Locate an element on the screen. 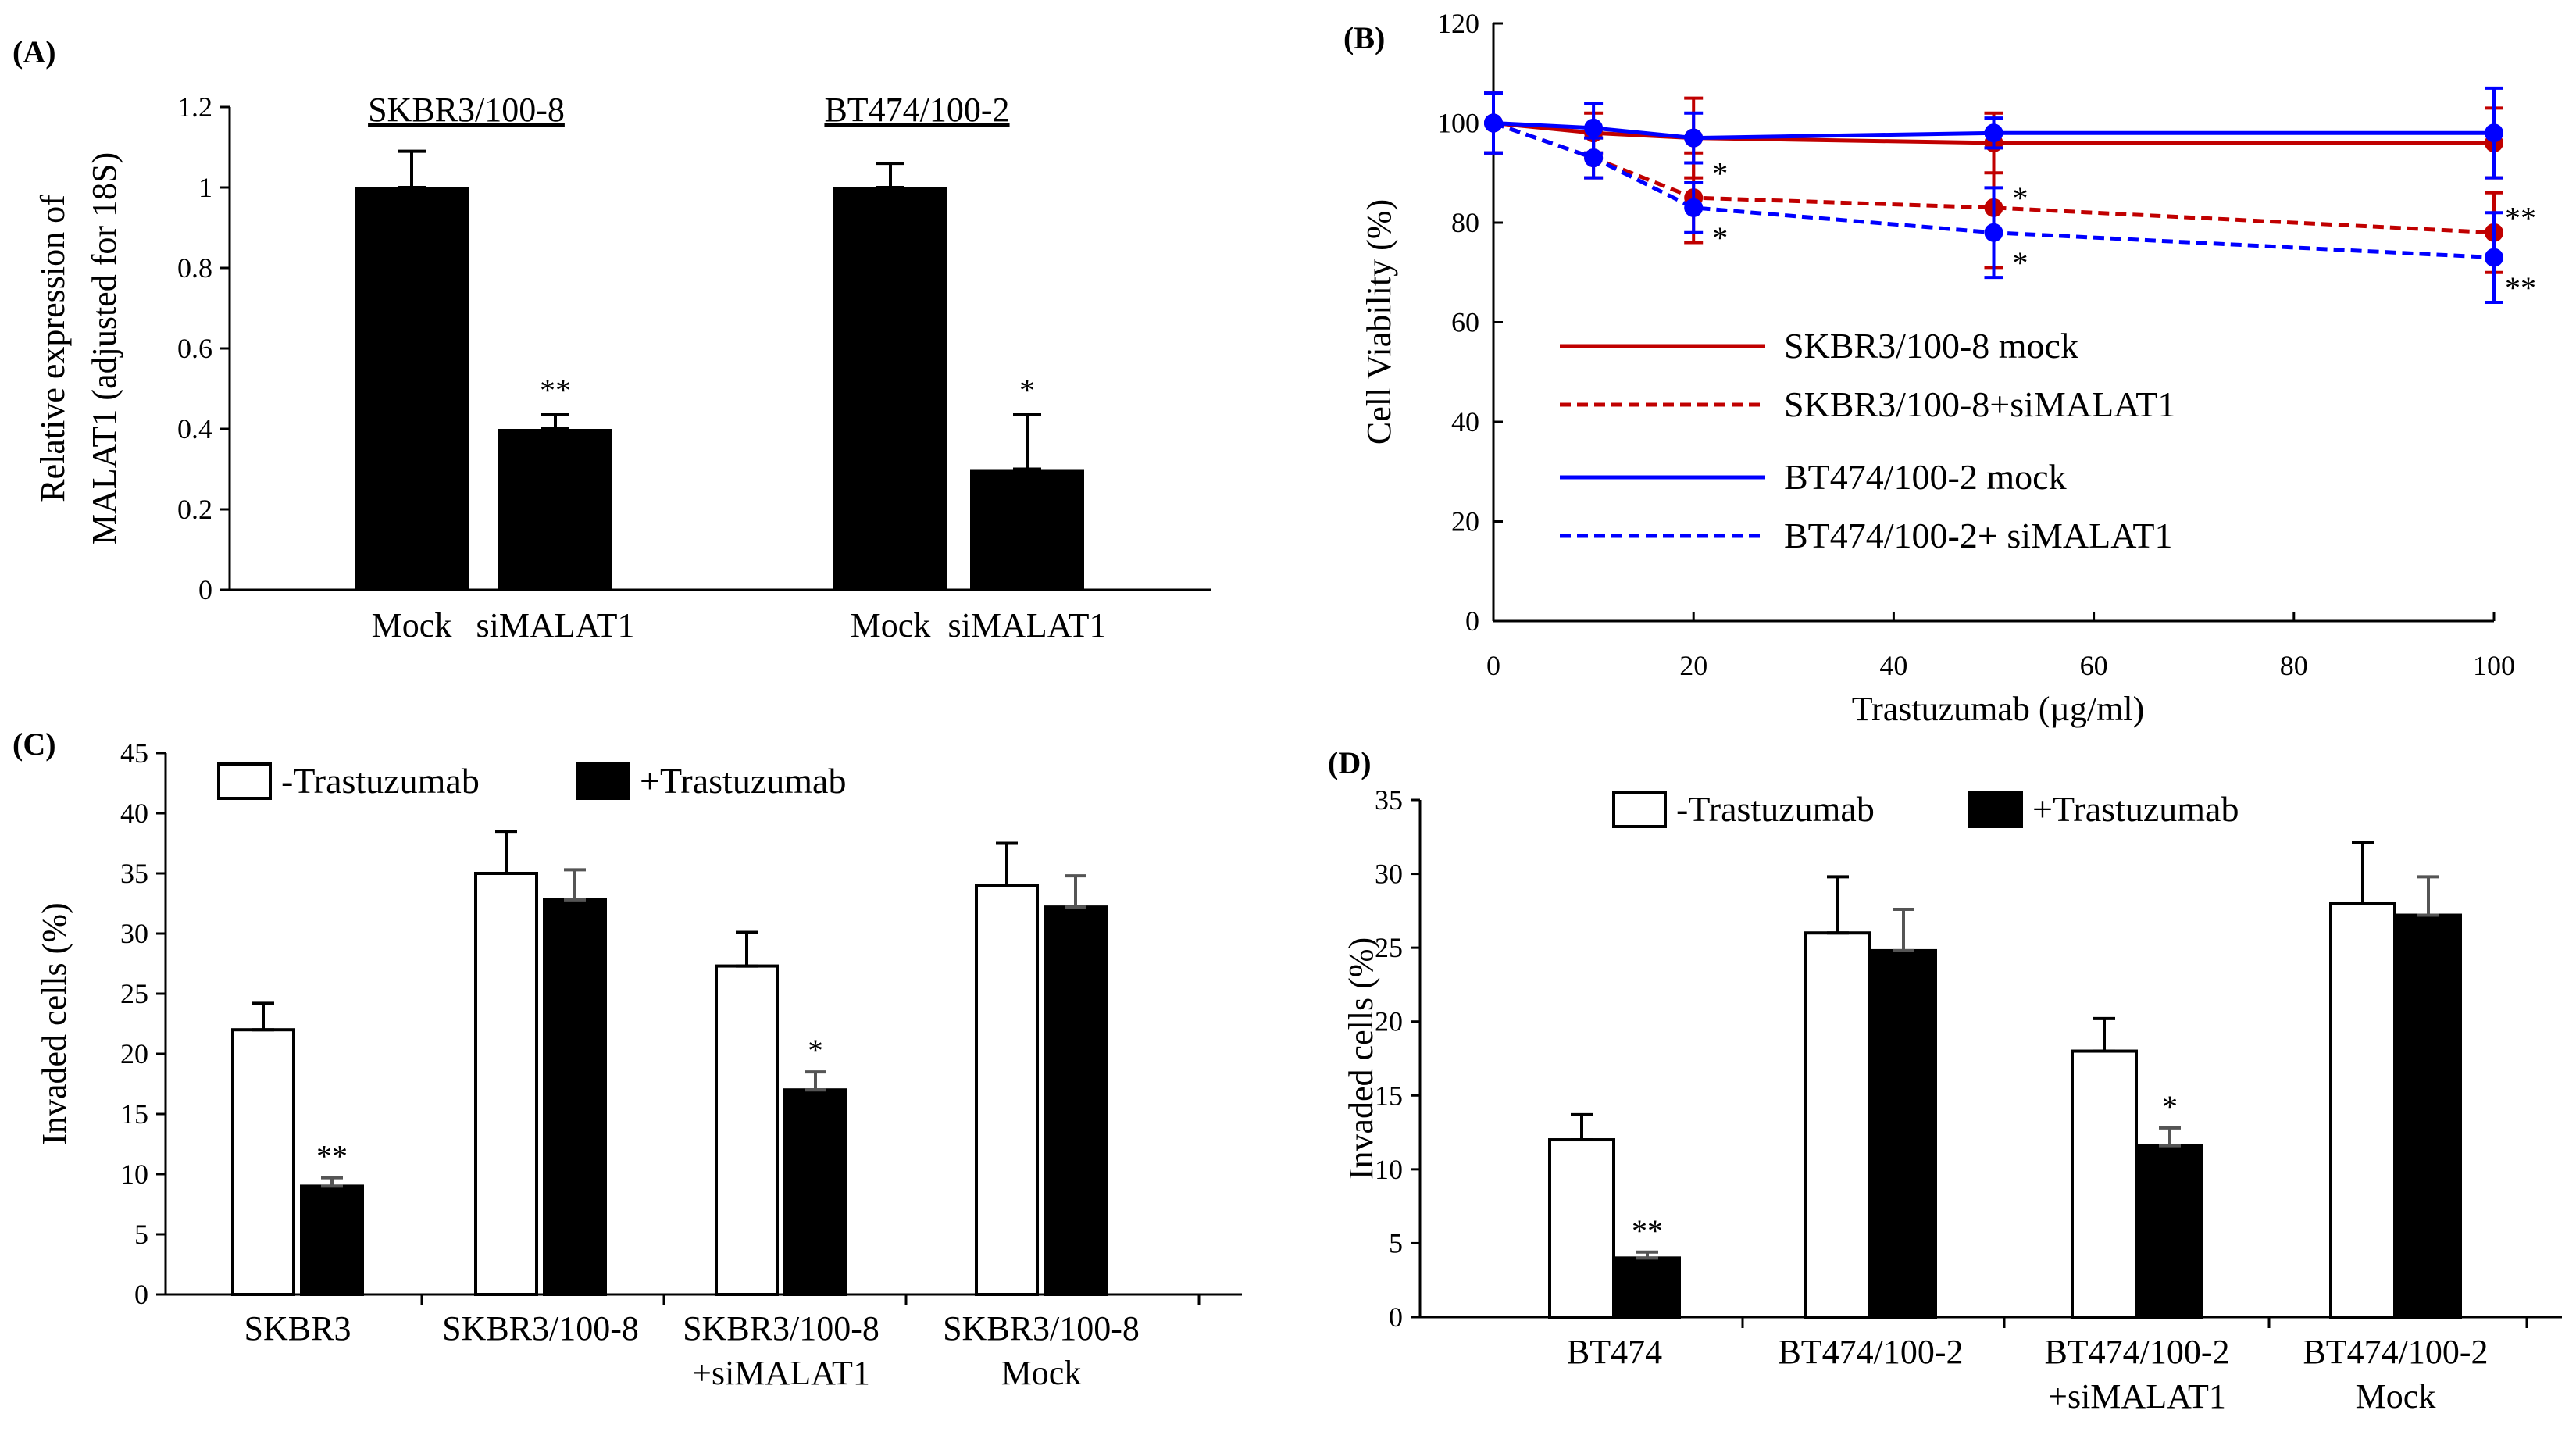  panel-b-legend-label: BT474/100-2+ siMALAT1 is located at coordinates (1978, 535).